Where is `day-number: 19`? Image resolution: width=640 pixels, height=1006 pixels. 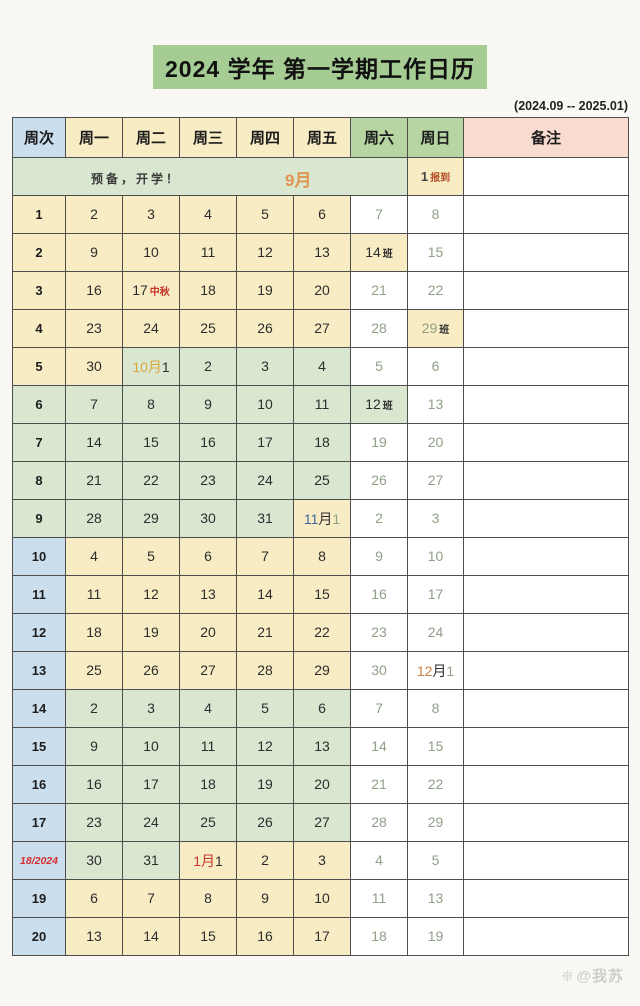 day-number: 19 is located at coordinates (151, 631).